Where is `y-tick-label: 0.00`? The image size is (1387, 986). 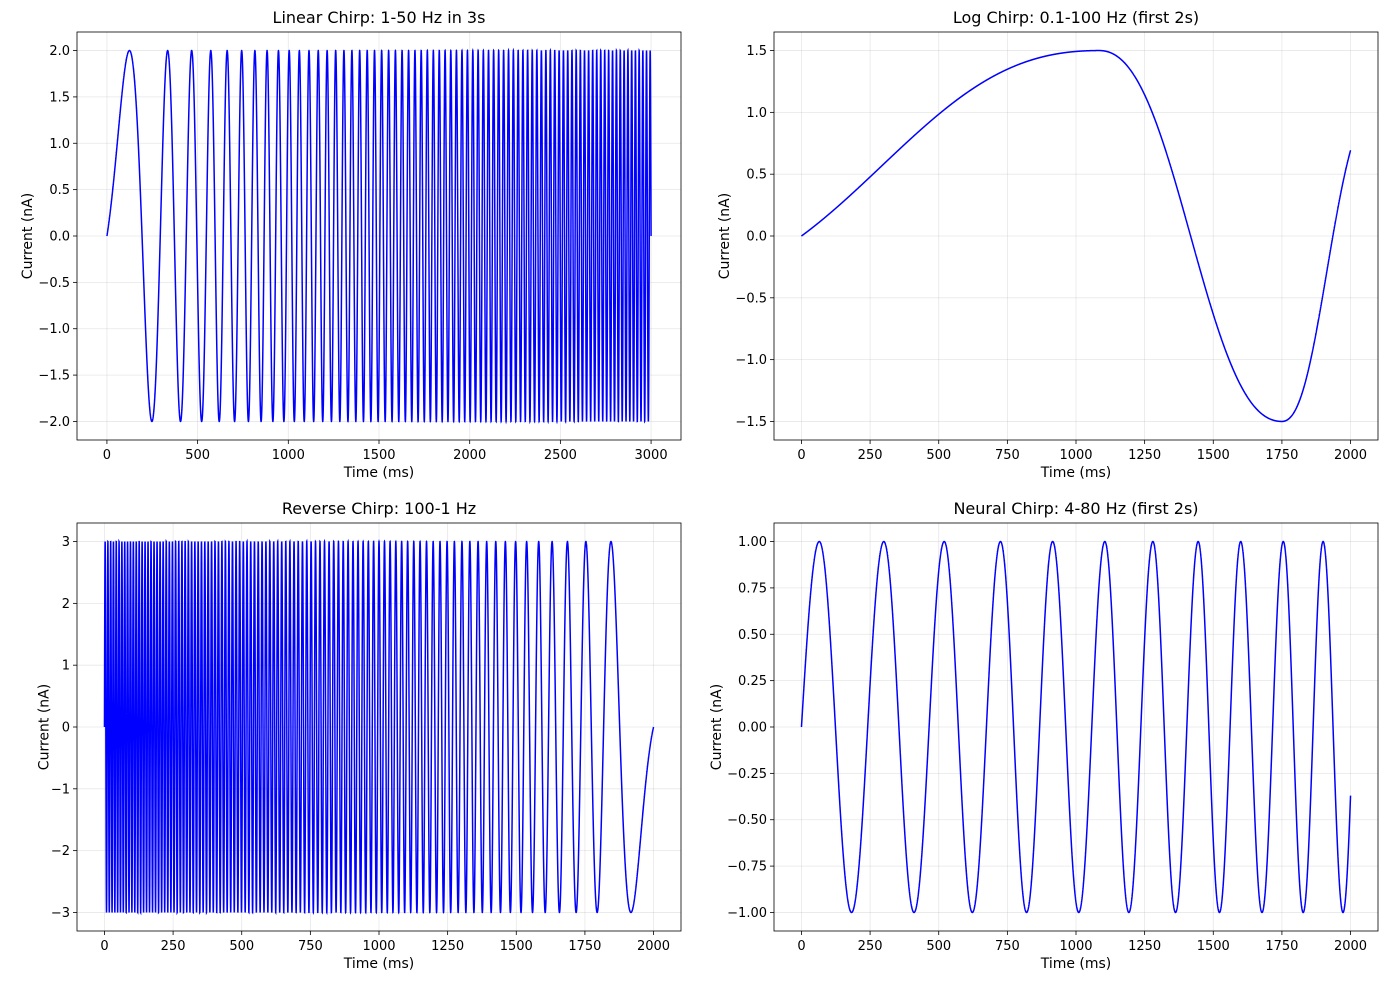 y-tick-label: 0.00 is located at coordinates (752, 728).